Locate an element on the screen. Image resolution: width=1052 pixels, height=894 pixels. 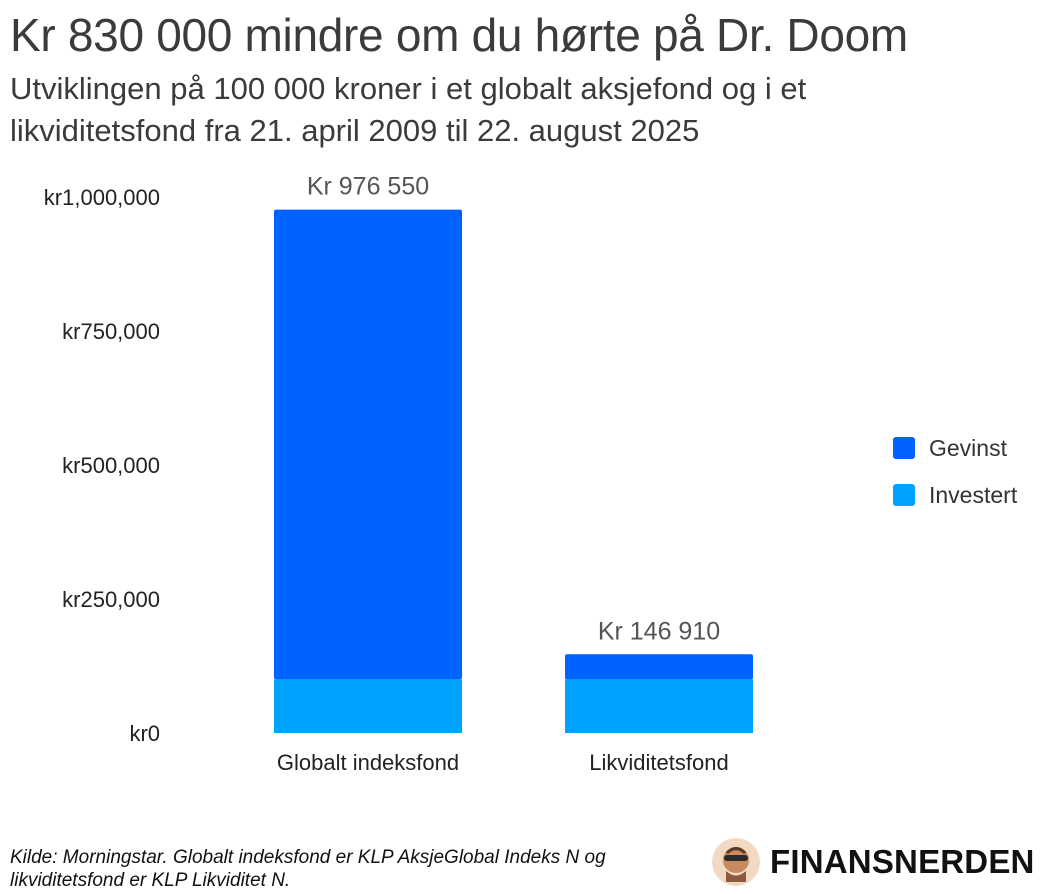
y-tick-label: kr750,000 is located at coordinates (111, 331).